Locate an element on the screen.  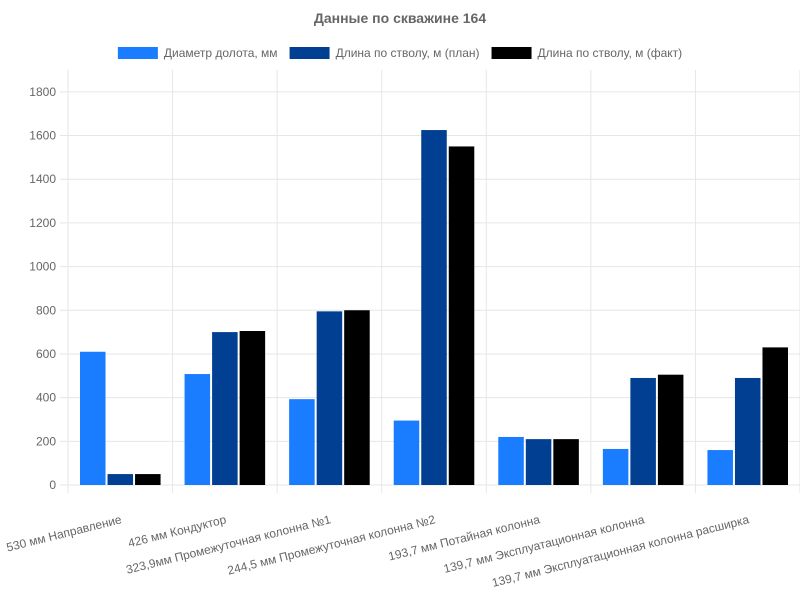
legend-item-1: Диаметр долота, мм is located at coordinates (197, 53).